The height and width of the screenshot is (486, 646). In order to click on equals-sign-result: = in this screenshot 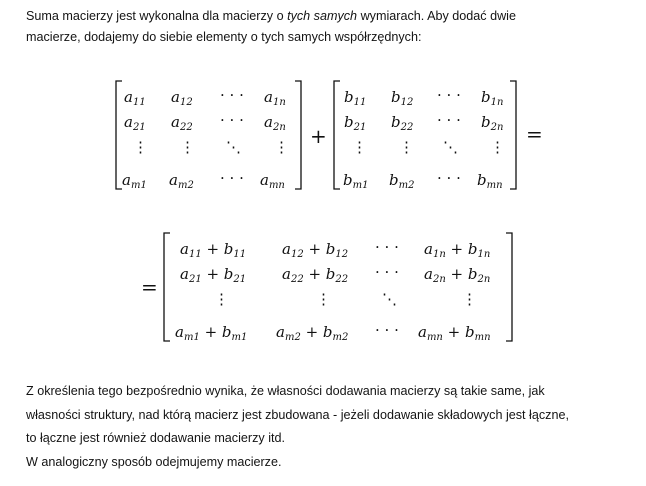, I will do `click(149, 287)`.